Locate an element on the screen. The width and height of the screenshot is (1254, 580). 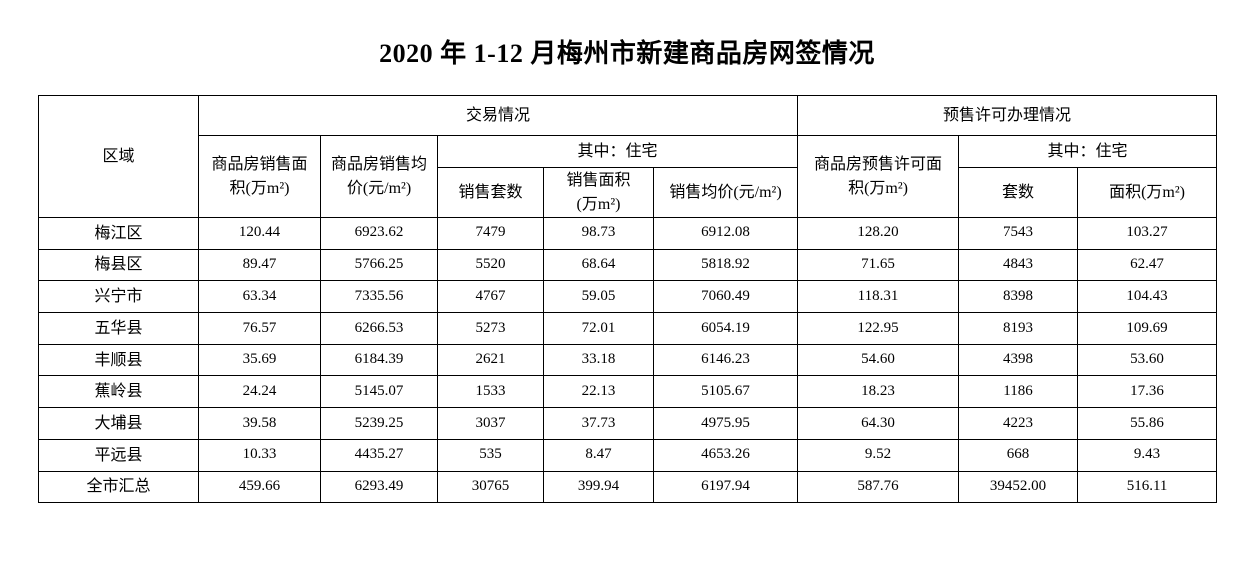
value-cell: 109.69 is located at coordinates (1147, 328).